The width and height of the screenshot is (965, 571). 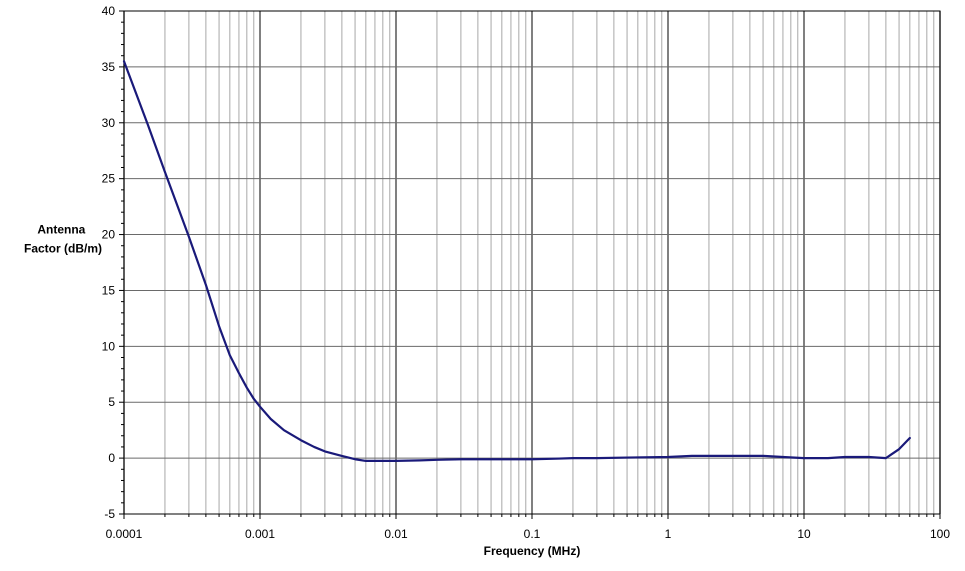 I want to click on y-tick-label: 15, so click(x=109, y=290).